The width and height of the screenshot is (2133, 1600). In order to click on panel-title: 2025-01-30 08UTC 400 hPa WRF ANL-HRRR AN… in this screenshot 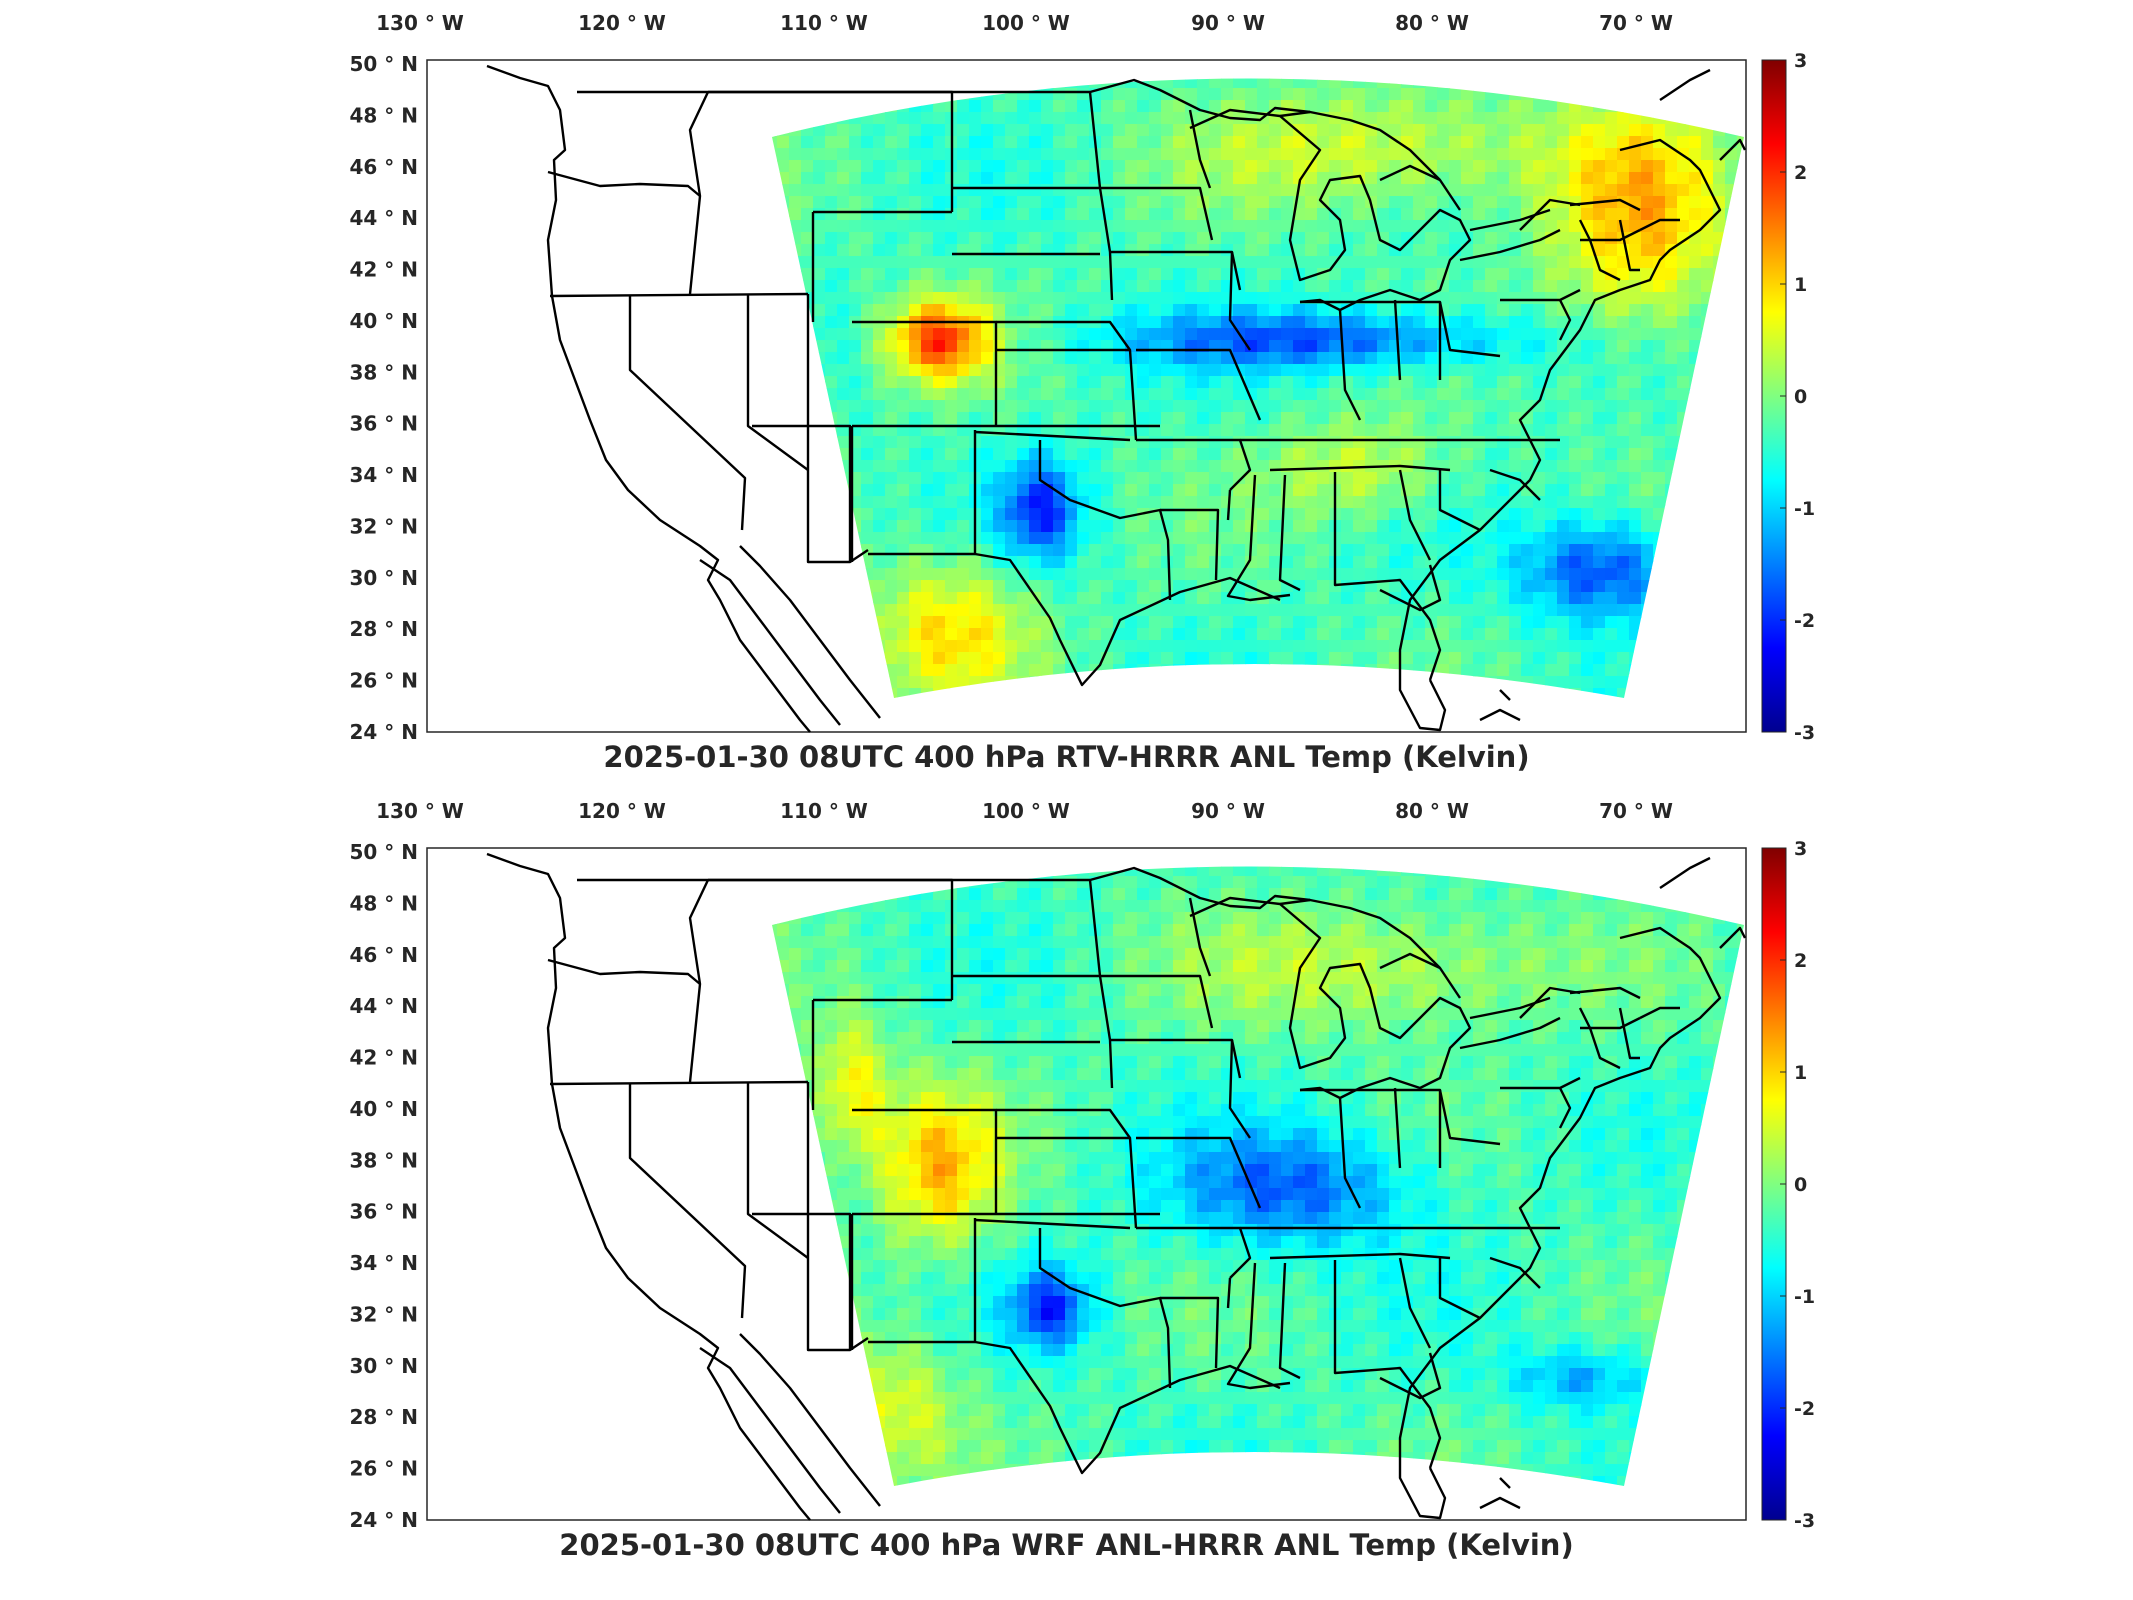, I will do `click(1066, 1545)`.